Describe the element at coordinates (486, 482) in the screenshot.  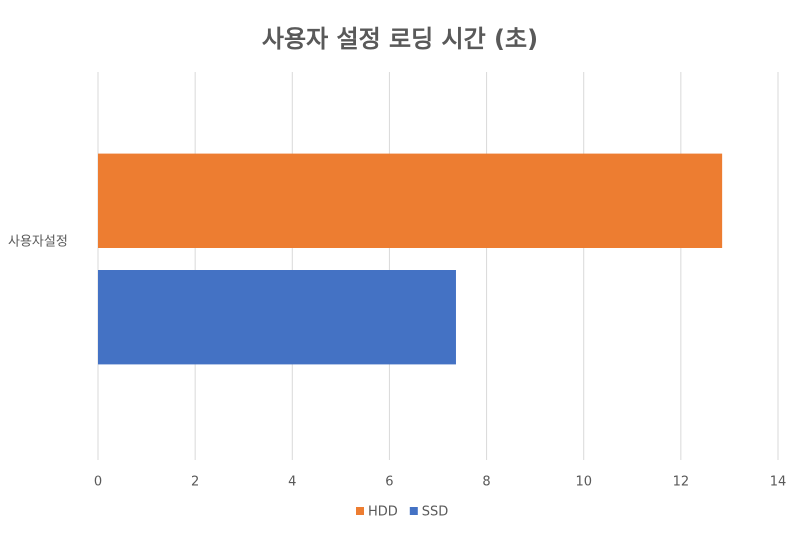
I see `x-tick-label: 8` at that location.